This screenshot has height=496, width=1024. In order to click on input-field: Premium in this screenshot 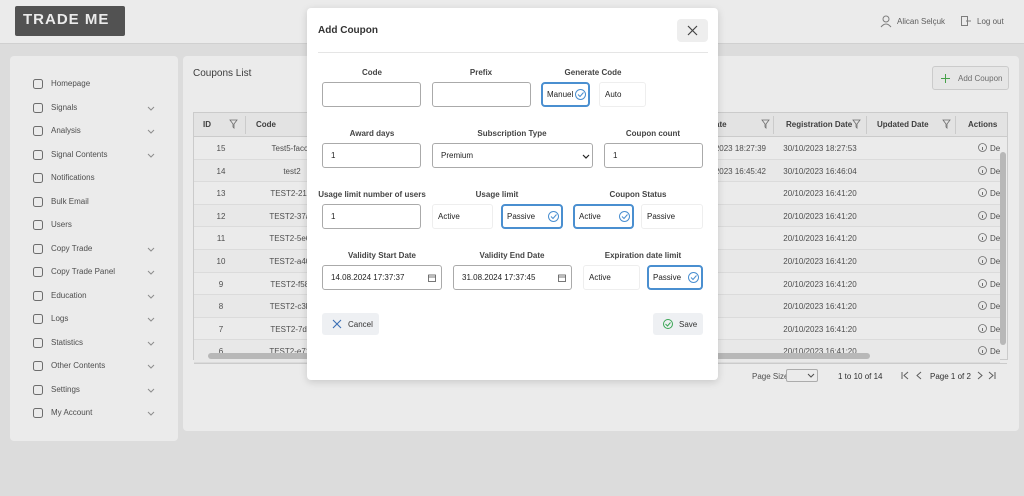, I will do `click(512, 155)`.